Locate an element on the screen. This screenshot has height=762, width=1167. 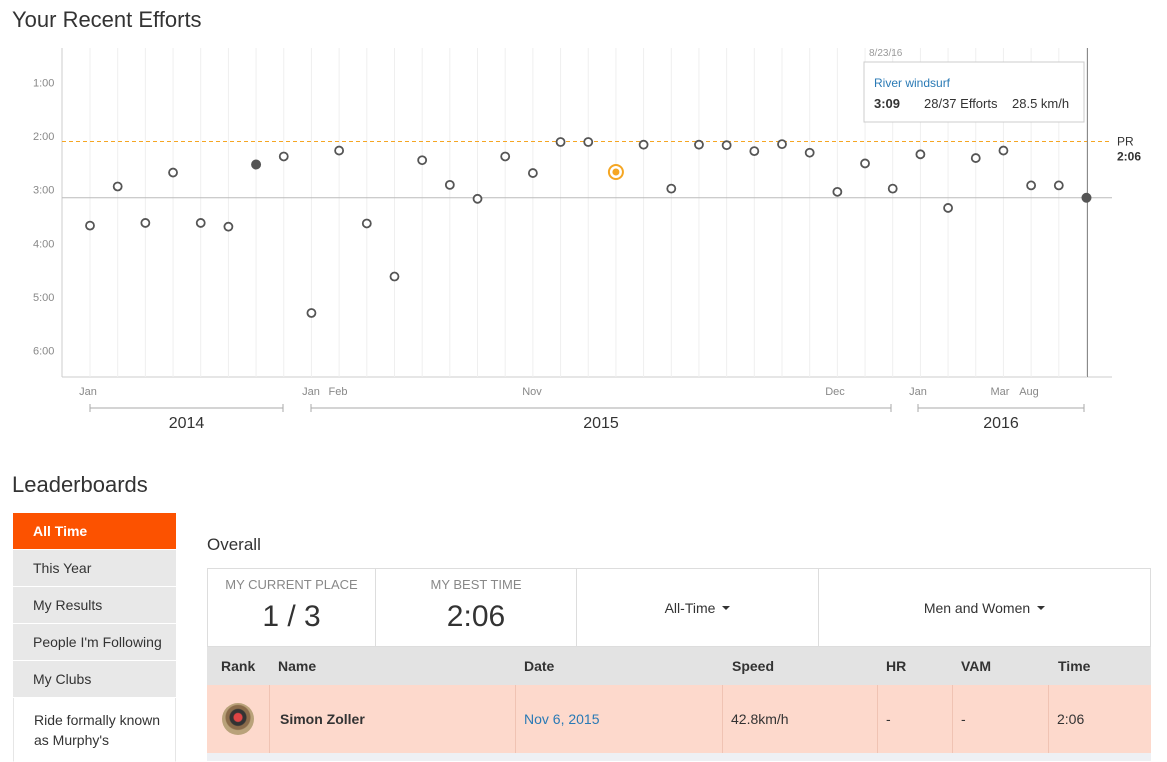
tooltip-time: 3:09 is located at coordinates (887, 103).